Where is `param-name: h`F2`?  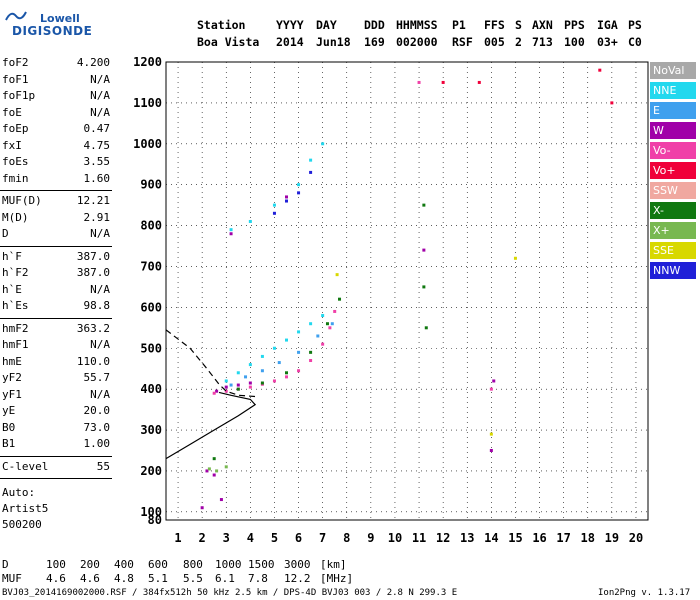
param-name: h`F2 is located at coordinates (15, 272).